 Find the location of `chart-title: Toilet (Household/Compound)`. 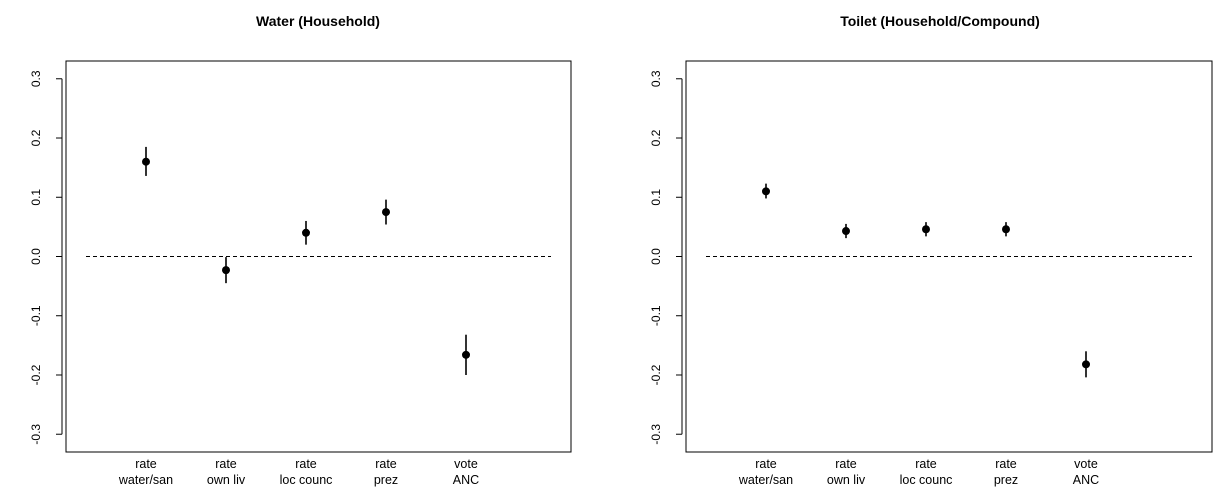

chart-title: Toilet (Household/Compound) is located at coordinates (940, 21).